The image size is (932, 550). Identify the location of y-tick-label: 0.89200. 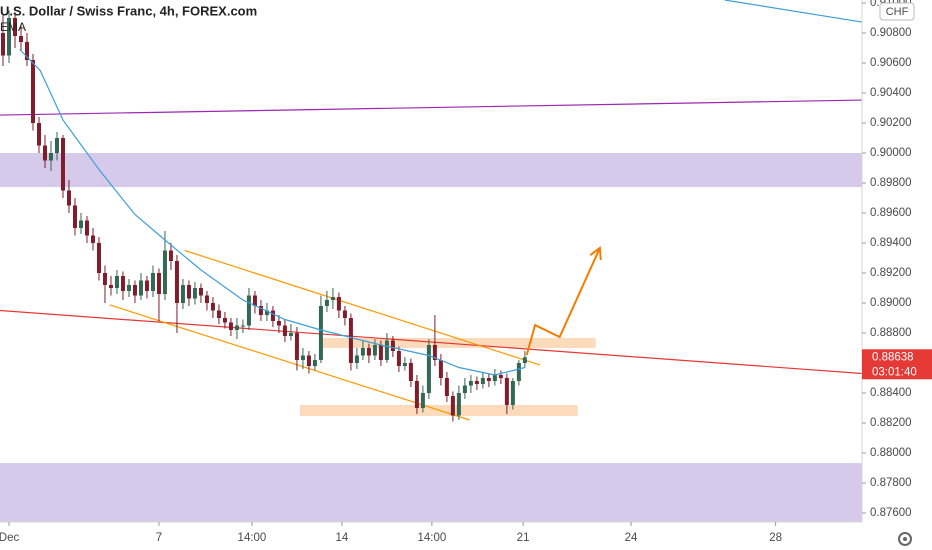
(891, 273).